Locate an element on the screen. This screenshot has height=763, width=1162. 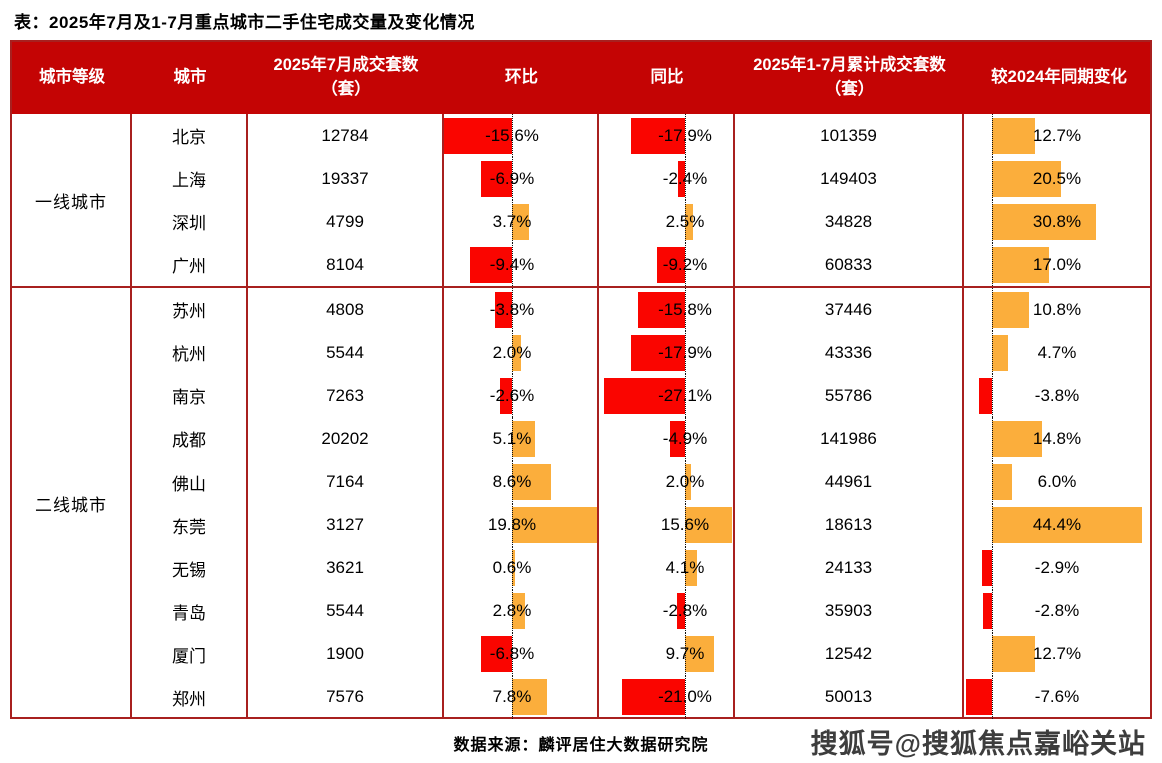
vs-2024-bar-cell: -3.8% is located at coordinates (1059, 396).